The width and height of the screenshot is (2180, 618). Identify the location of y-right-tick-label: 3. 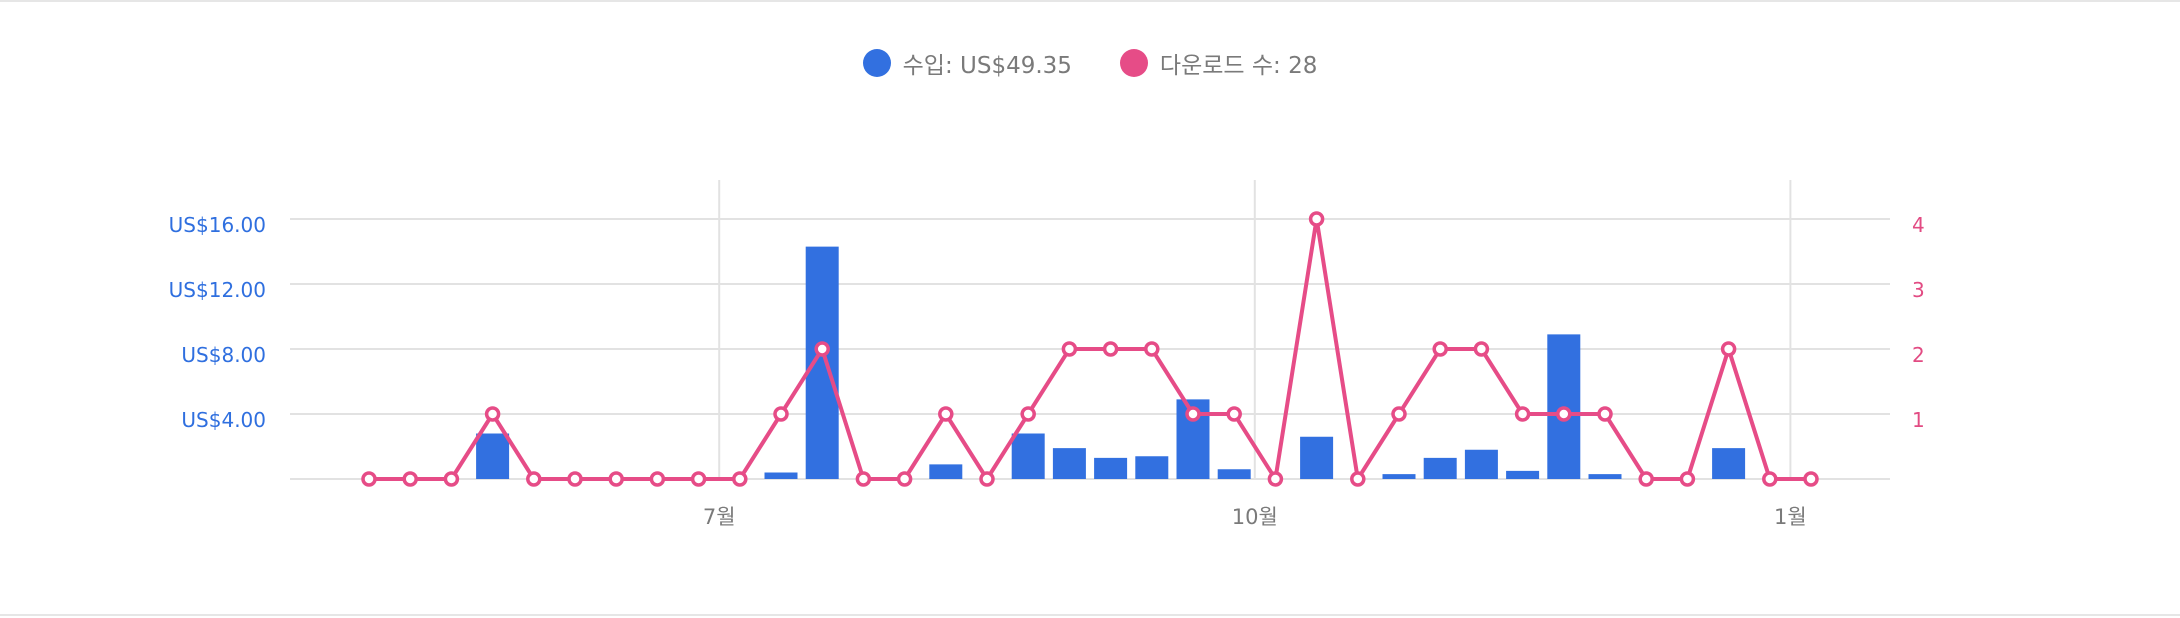
(1918, 290).